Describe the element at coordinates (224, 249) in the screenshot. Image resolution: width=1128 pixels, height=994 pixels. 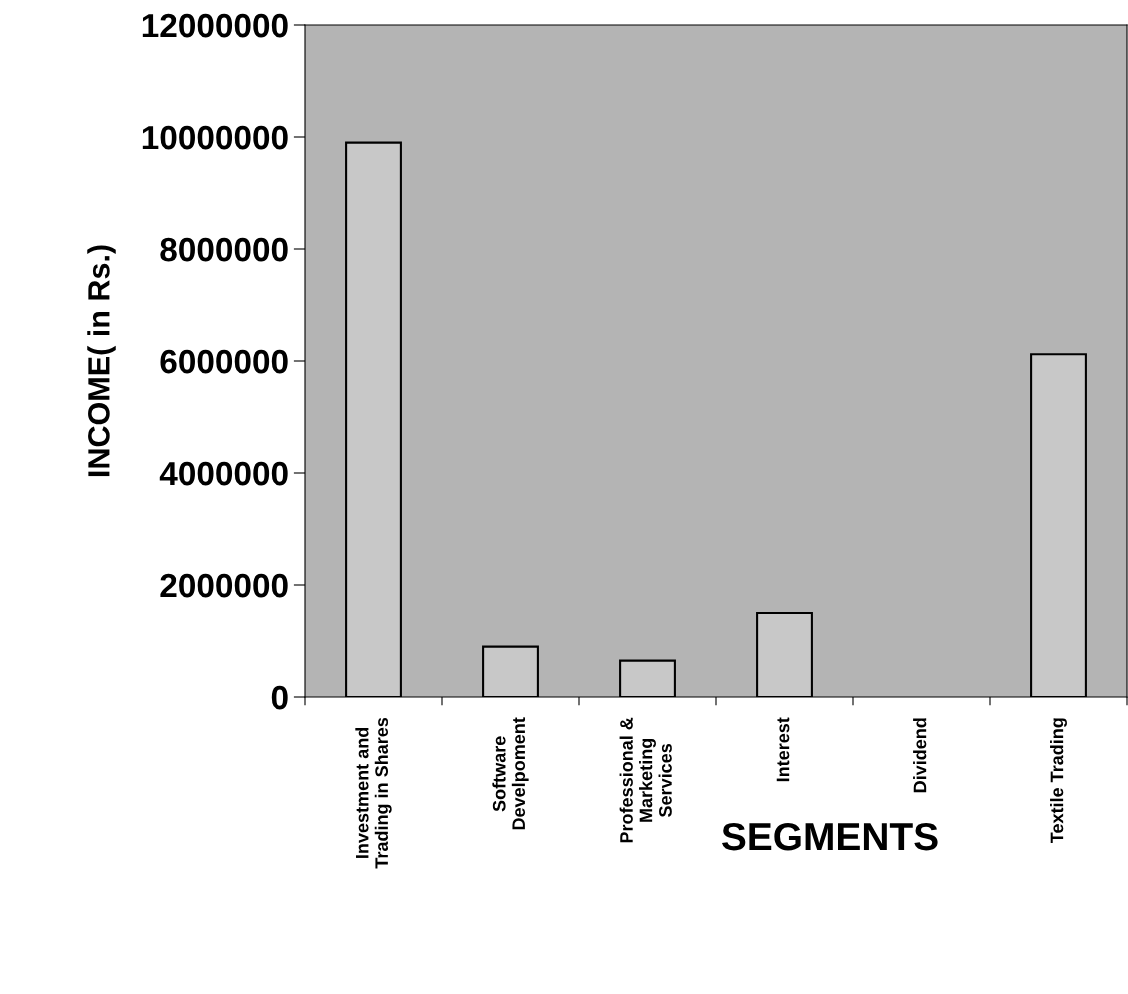
I see `y-tick-label: 8000000` at that location.